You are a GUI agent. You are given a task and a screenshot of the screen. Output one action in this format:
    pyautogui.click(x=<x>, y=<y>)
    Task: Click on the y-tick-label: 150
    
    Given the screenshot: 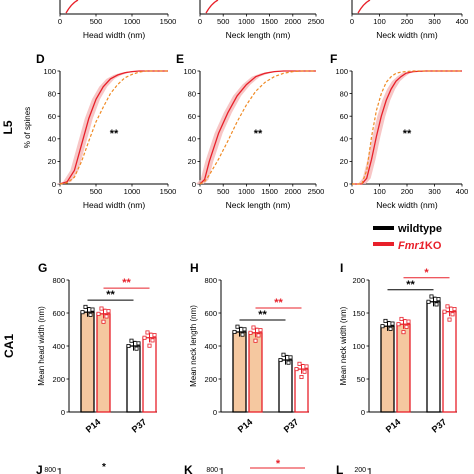 What is the action you would take?
    pyautogui.click(x=358, y=313)
    